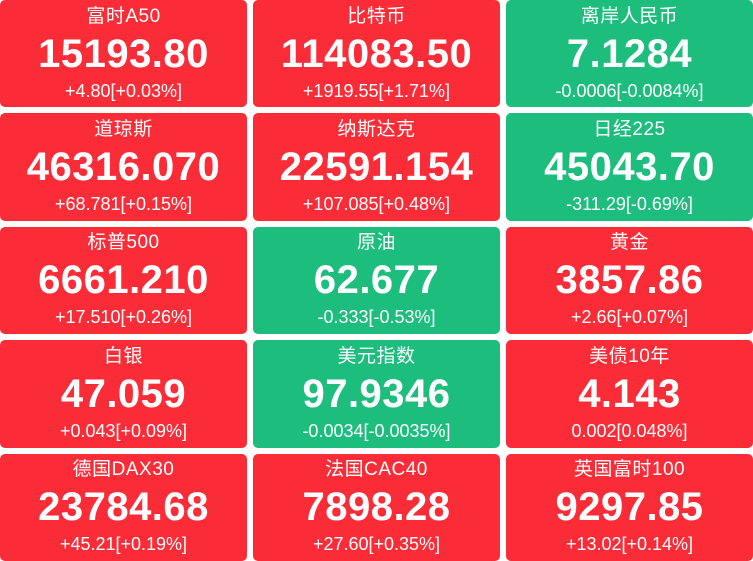 The width and height of the screenshot is (753, 561). Describe the element at coordinates (629, 470) in the screenshot. I see `market-tile-name: 英国富时100` at that location.